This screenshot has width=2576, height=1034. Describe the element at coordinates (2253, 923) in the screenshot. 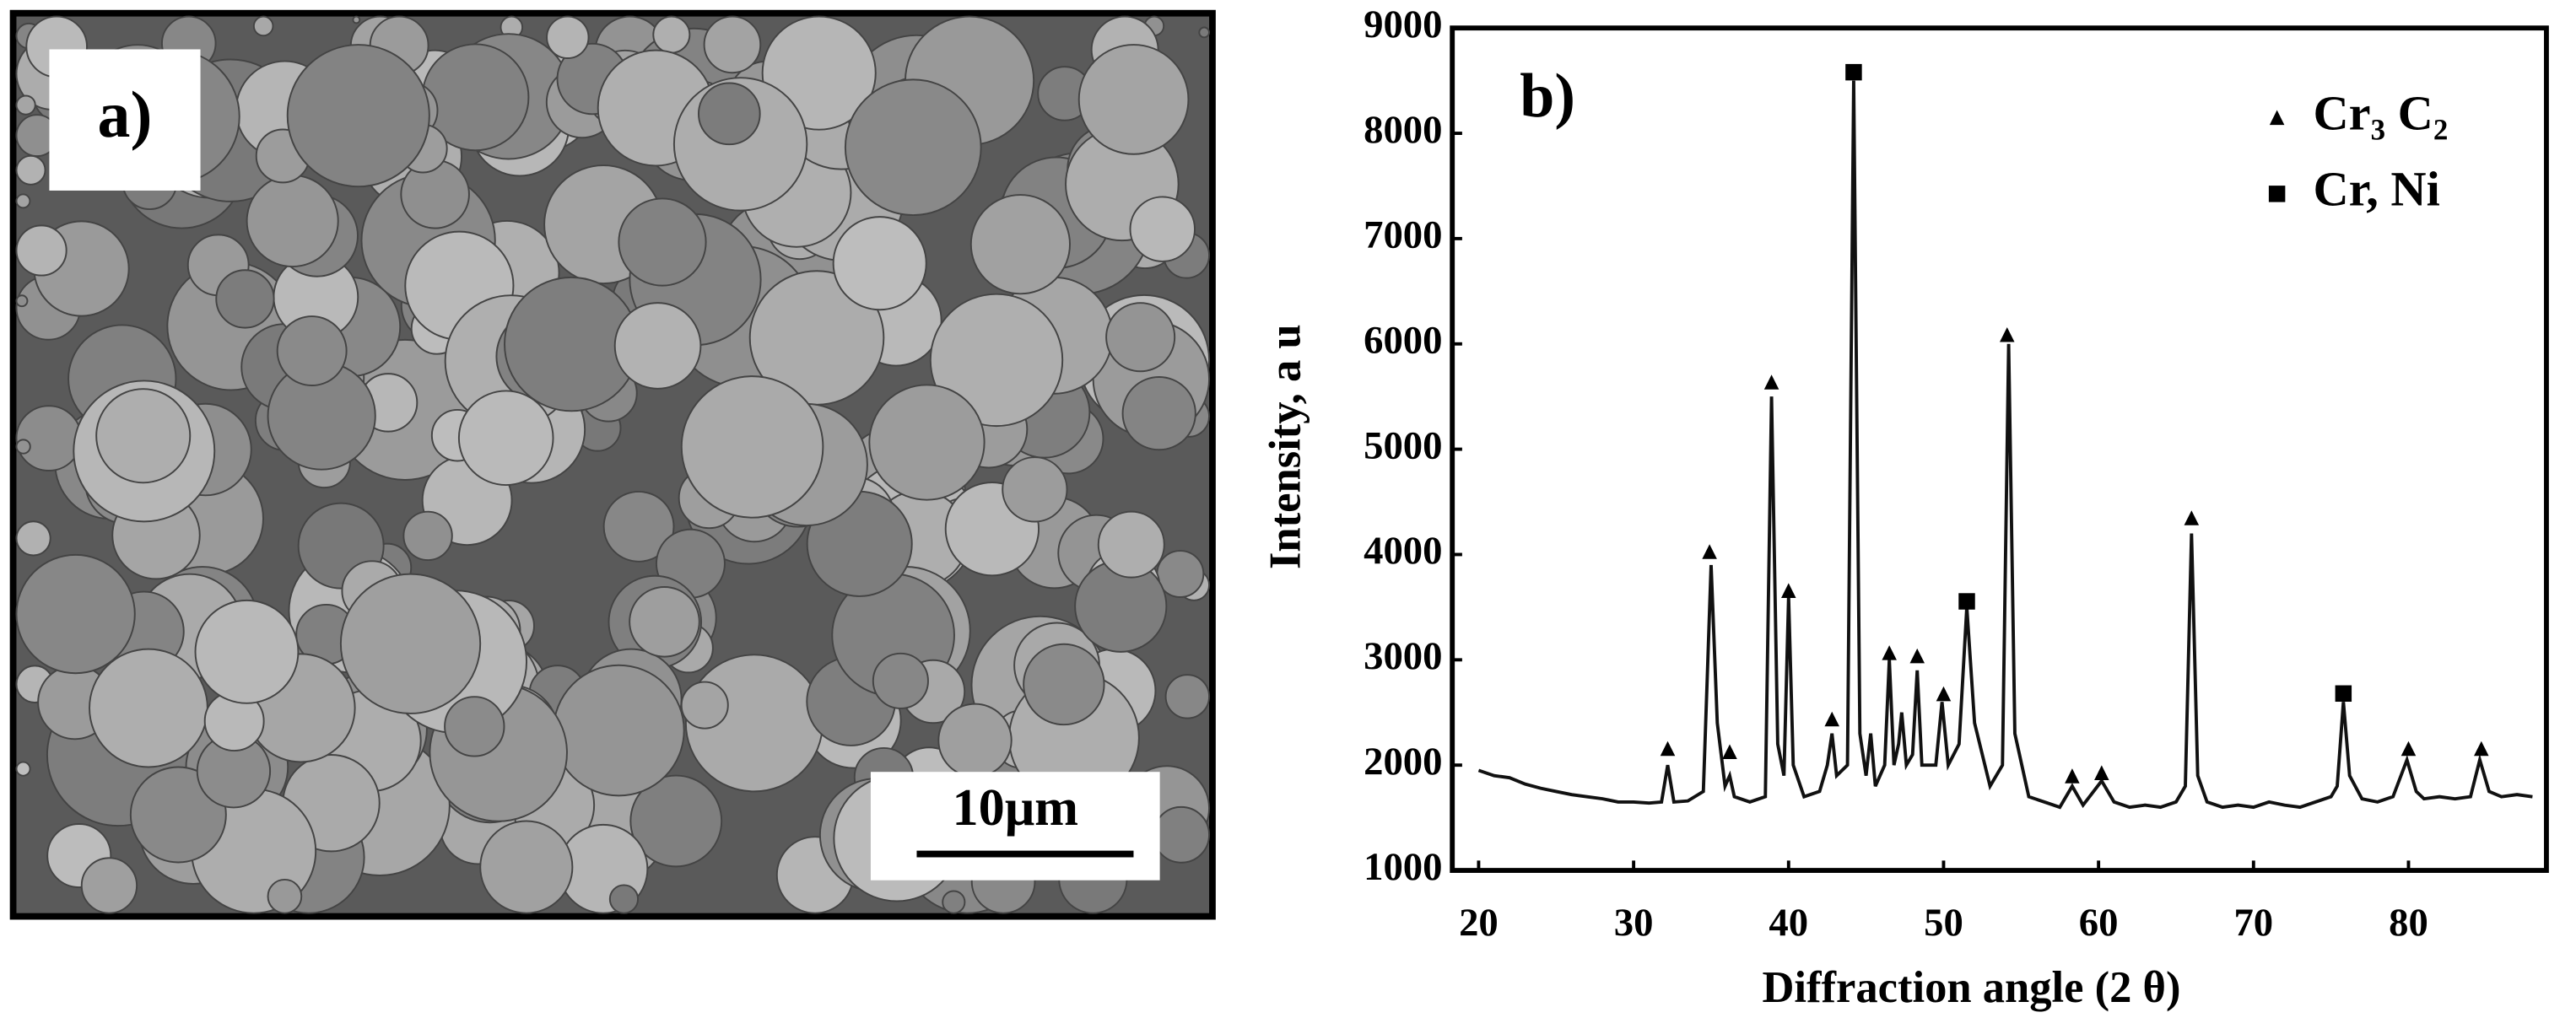

I see `x-tick-label: 70` at that location.